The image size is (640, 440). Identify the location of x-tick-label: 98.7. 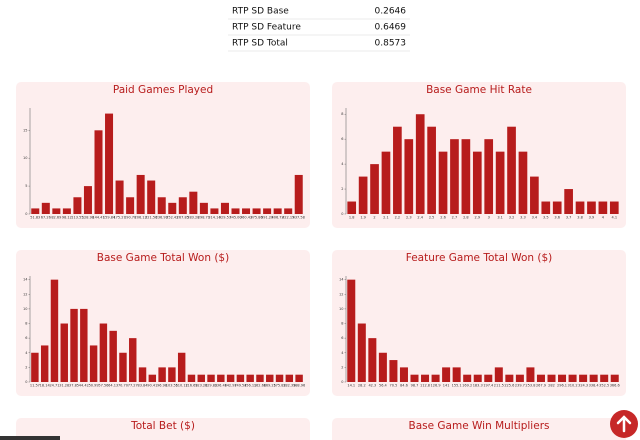
(415, 386).